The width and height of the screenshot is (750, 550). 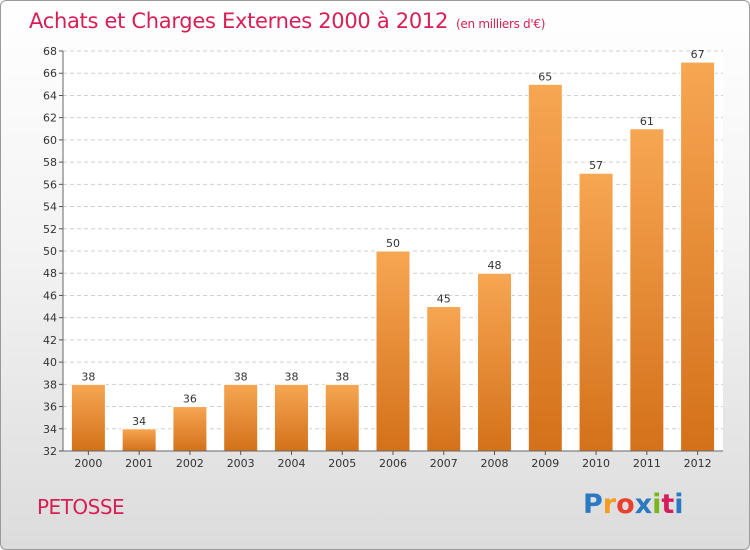 I want to click on x-tick-label: 2002, so click(x=190, y=463).